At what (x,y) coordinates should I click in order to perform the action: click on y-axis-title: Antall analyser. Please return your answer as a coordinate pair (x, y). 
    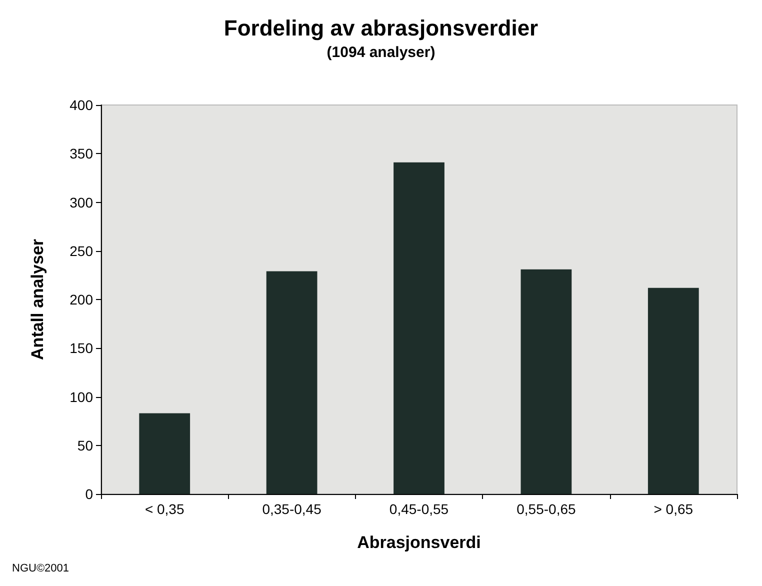
    Looking at the image, I should click on (37, 299).